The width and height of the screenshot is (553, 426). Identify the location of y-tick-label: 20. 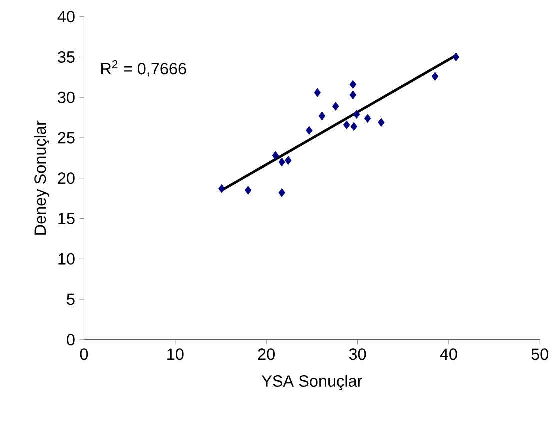
(66, 178).